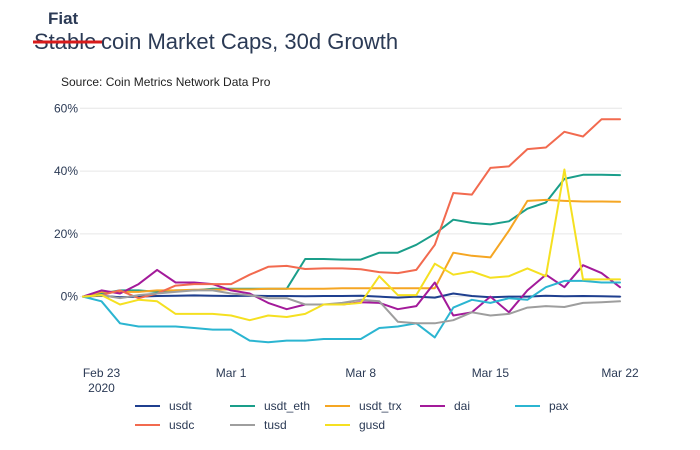 Image resolution: width=700 pixels, height=450 pixels. I want to click on legend: usdt usdt_eth usdt_trx dai pax usdc tusd gusd, so click(351, 415).